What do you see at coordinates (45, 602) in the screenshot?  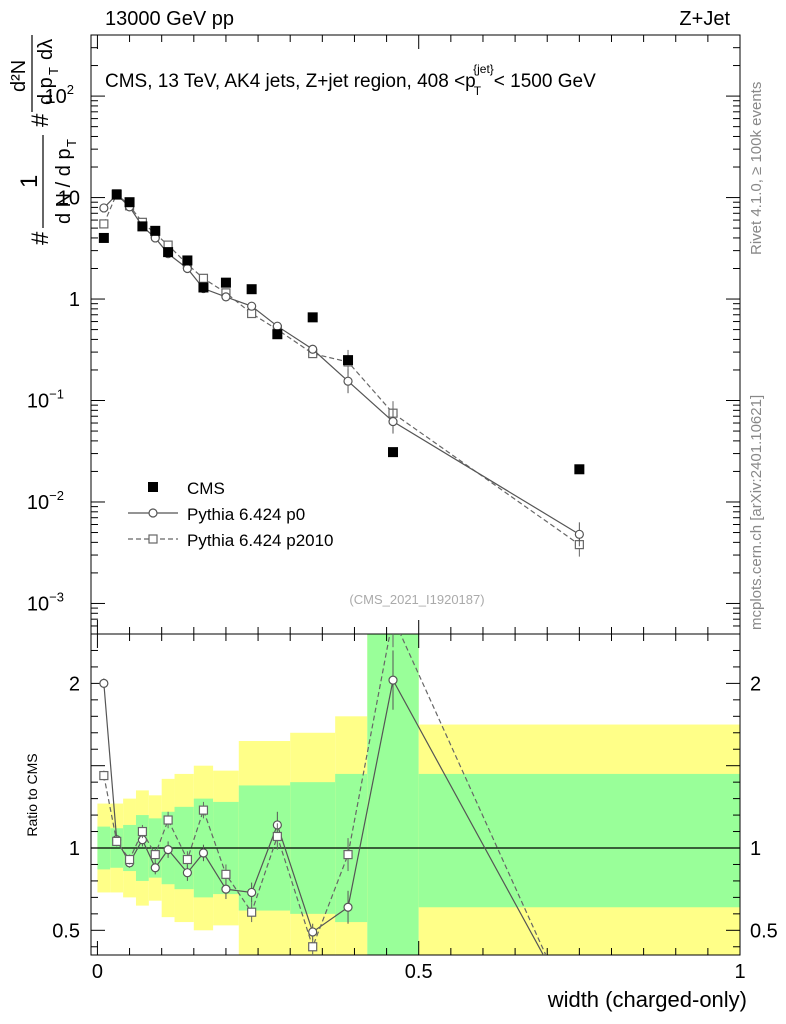 I see `y-tick-label: 10⁻³` at bounding box center [45, 602].